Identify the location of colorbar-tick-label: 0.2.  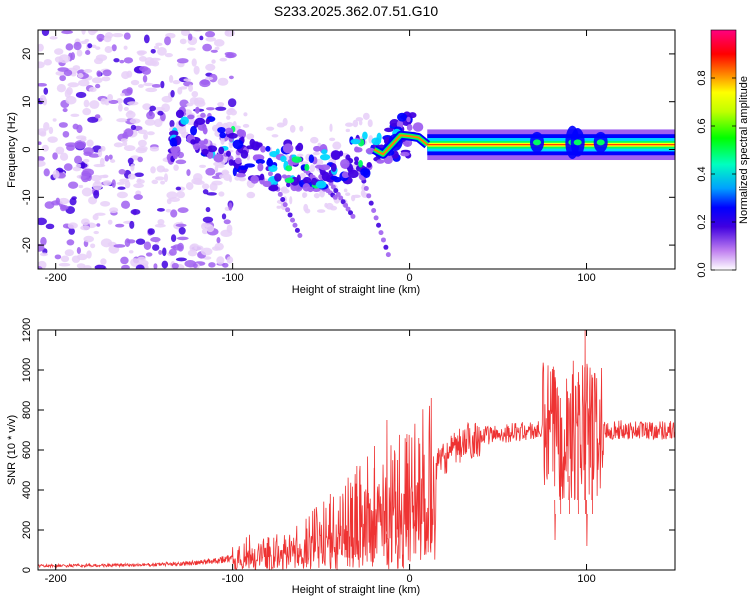
(702, 221).